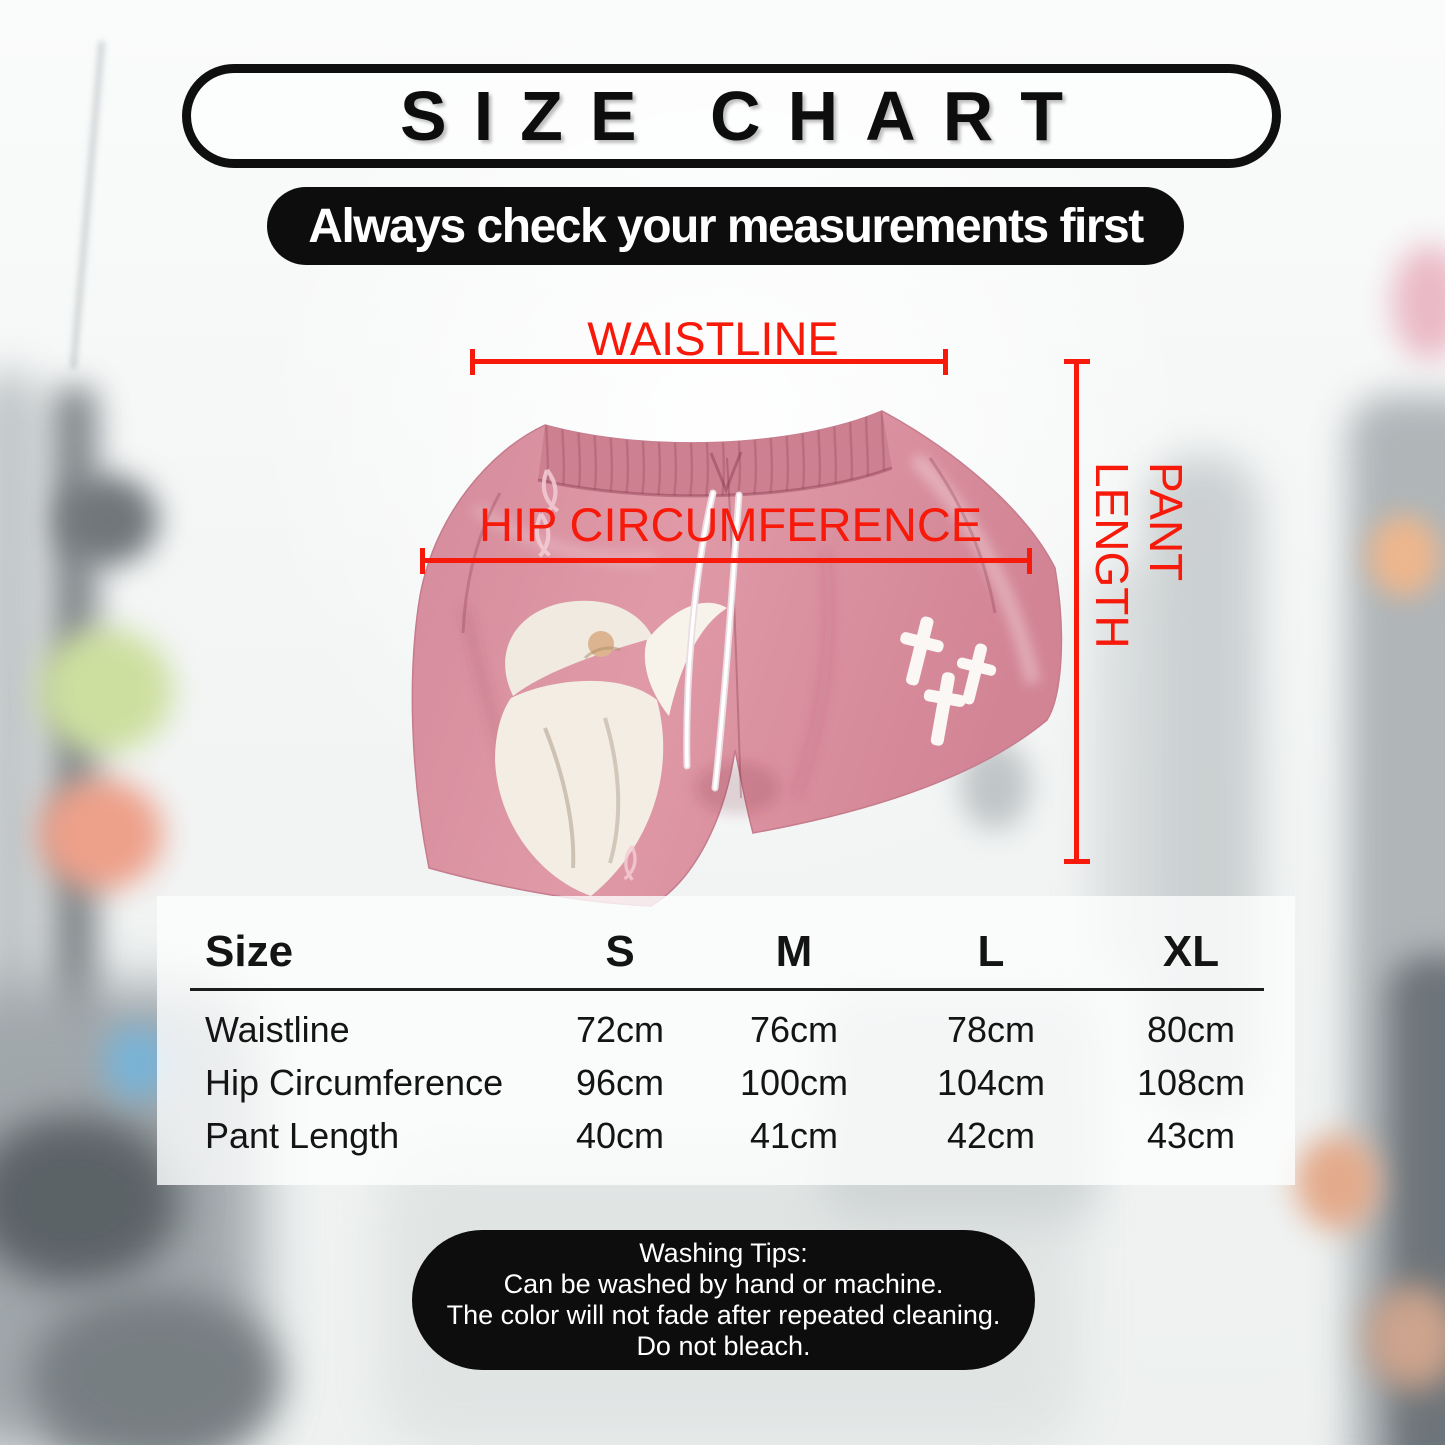  Describe the element at coordinates (620, 1082) in the screenshot. I see `cell-value: 96cm` at that location.